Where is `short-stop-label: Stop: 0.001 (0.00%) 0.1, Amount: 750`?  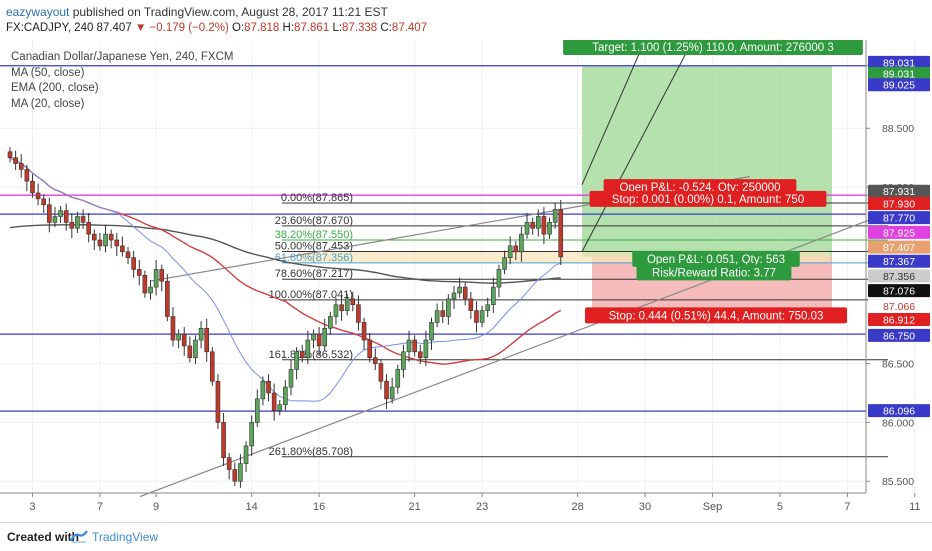 short-stop-label: Stop: 0.001 (0.00%) 0.1, Amount: 750 is located at coordinates (708, 200).